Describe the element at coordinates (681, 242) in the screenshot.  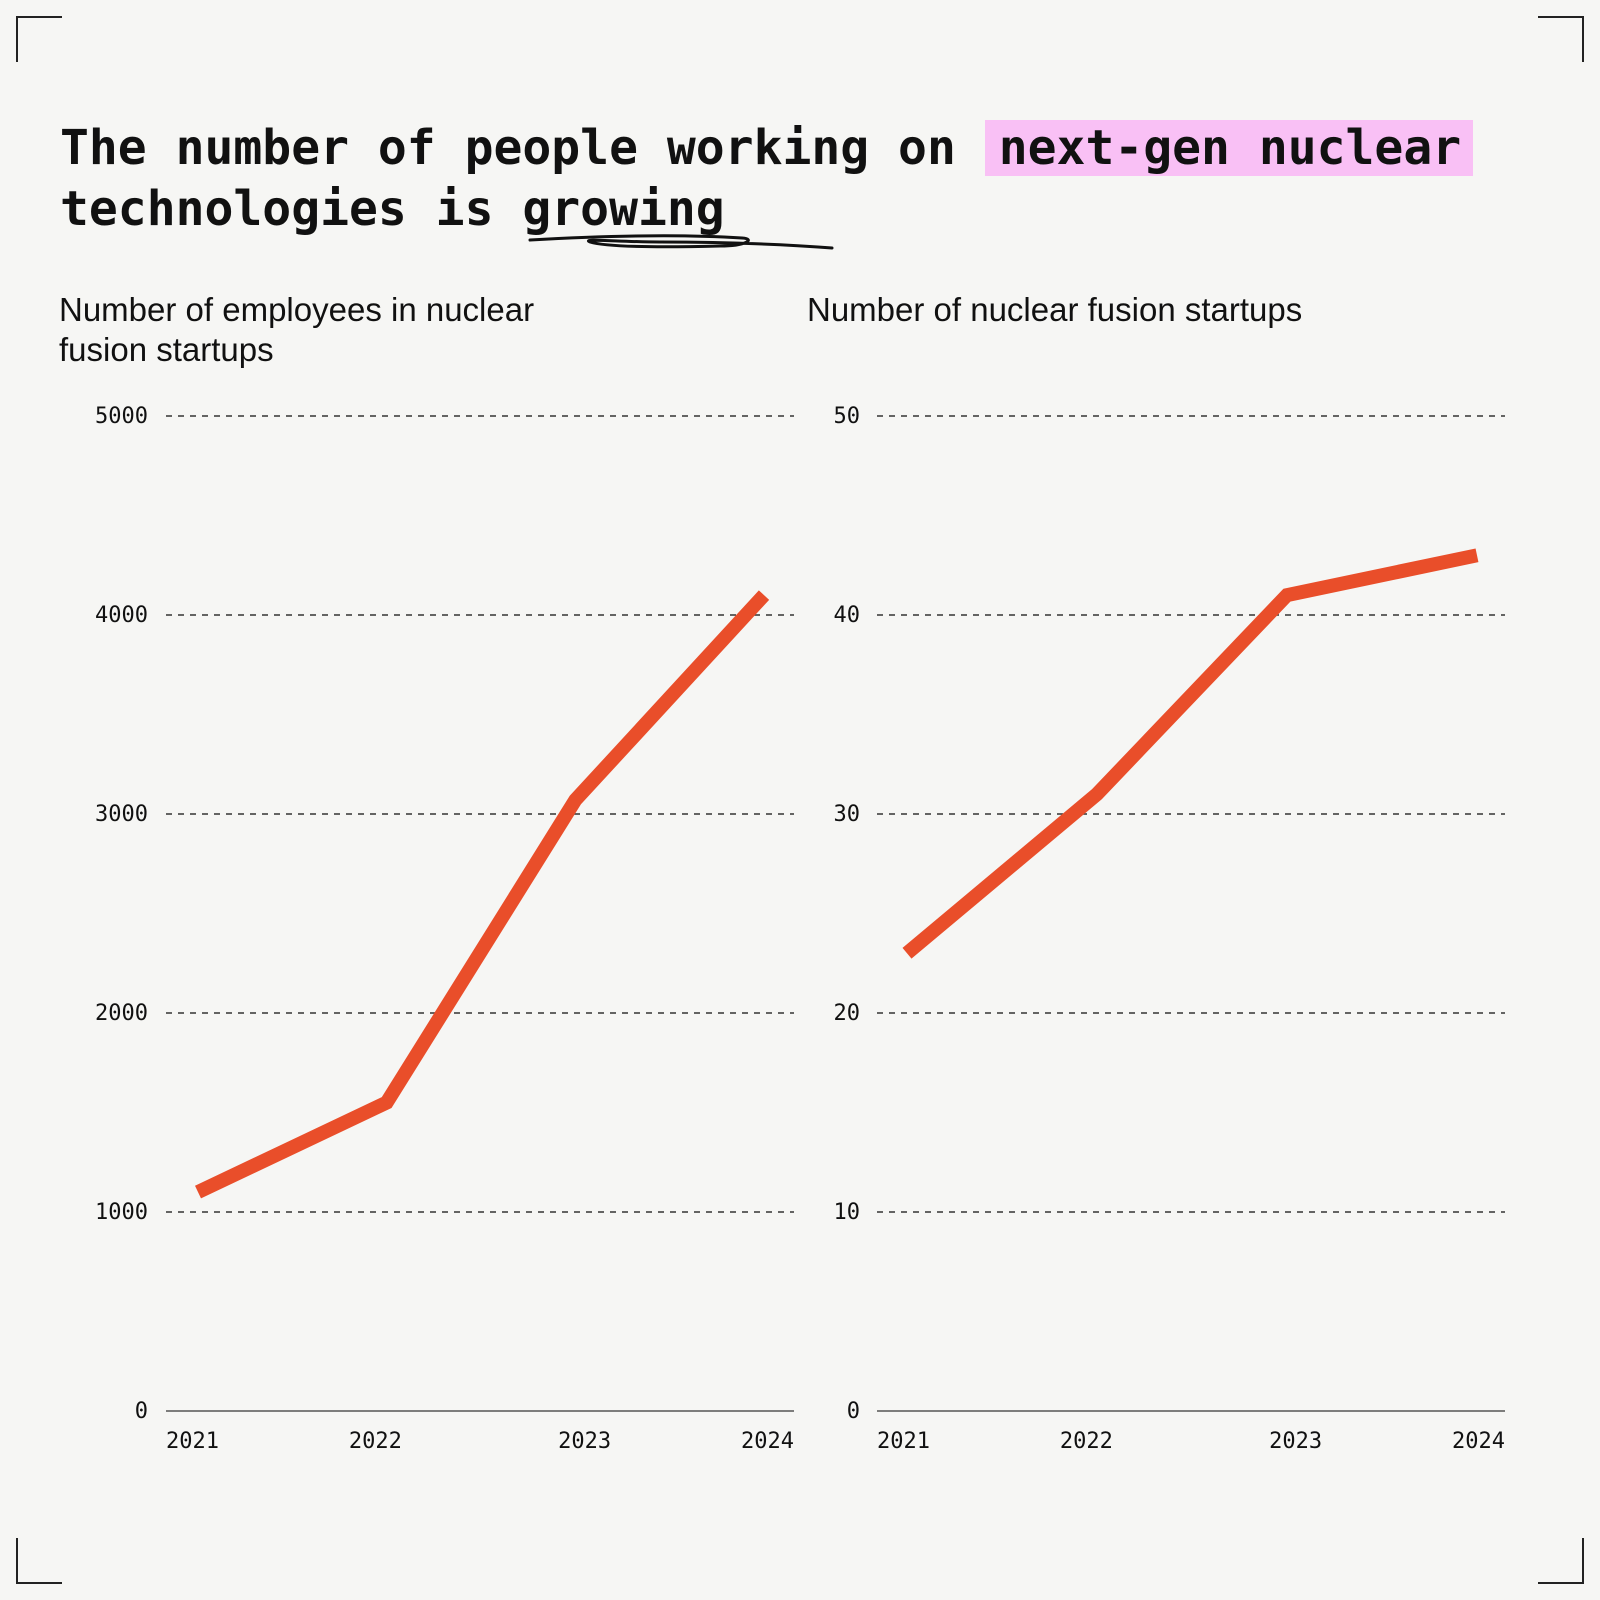
I see `hand-drawn-underline` at that location.